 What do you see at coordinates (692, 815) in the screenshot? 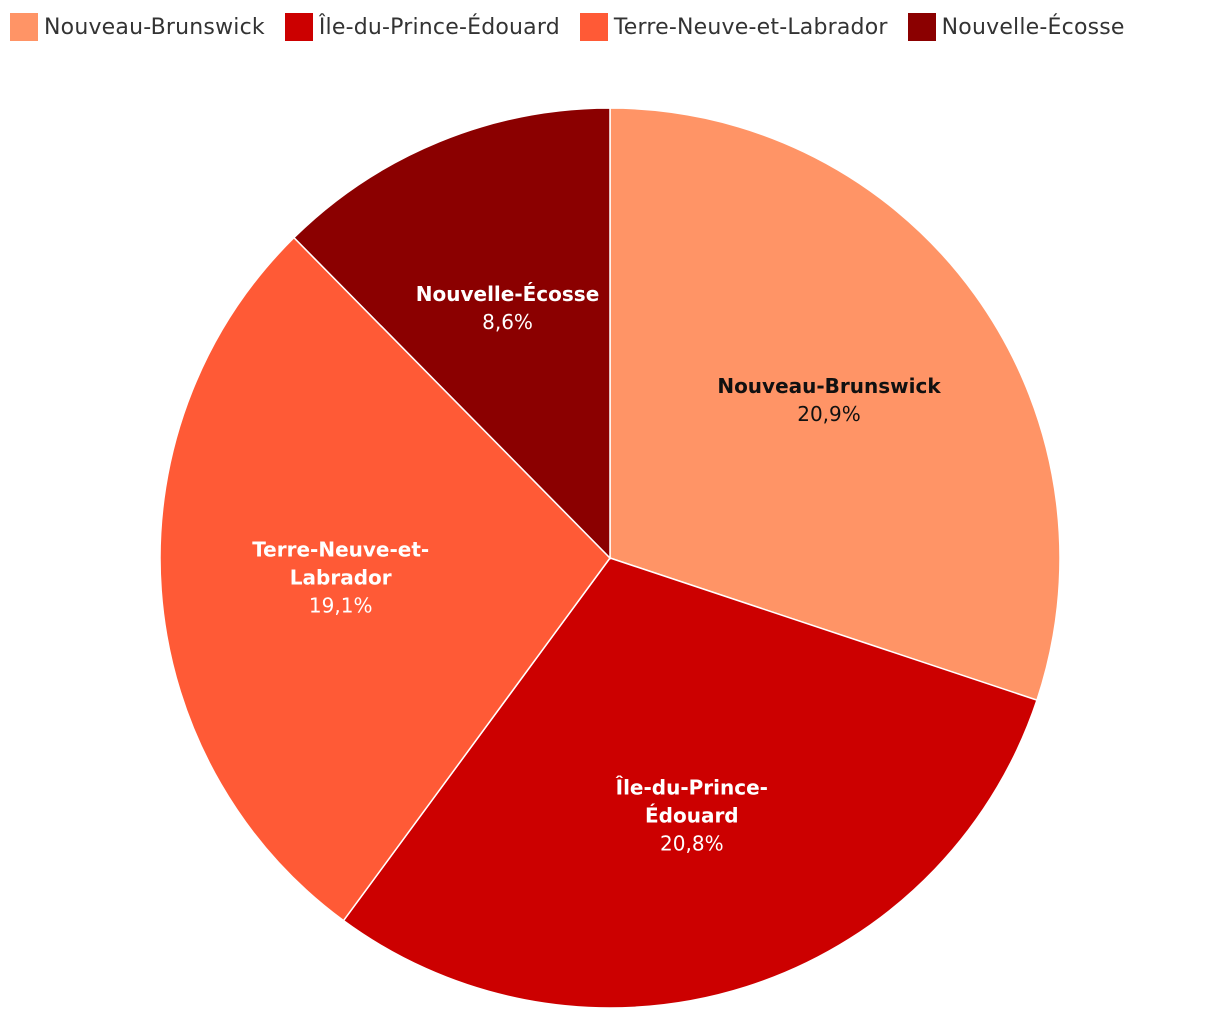
I see `slice-label-name: Édouard` at bounding box center [692, 815].